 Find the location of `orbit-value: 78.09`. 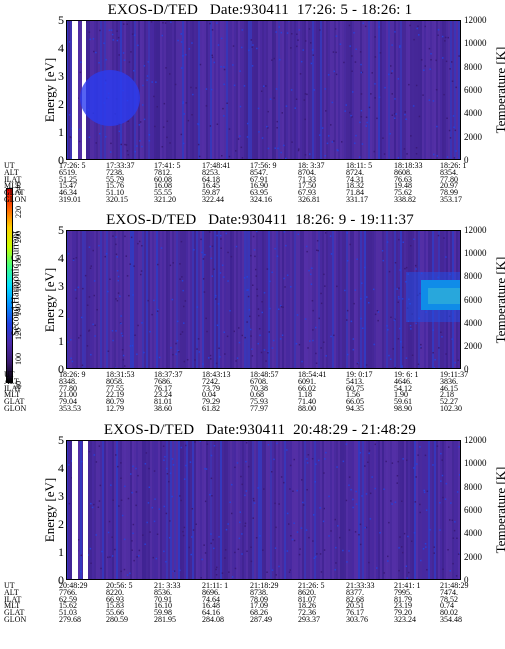

orbit-value: 78.09 is located at coordinates (259, 599).